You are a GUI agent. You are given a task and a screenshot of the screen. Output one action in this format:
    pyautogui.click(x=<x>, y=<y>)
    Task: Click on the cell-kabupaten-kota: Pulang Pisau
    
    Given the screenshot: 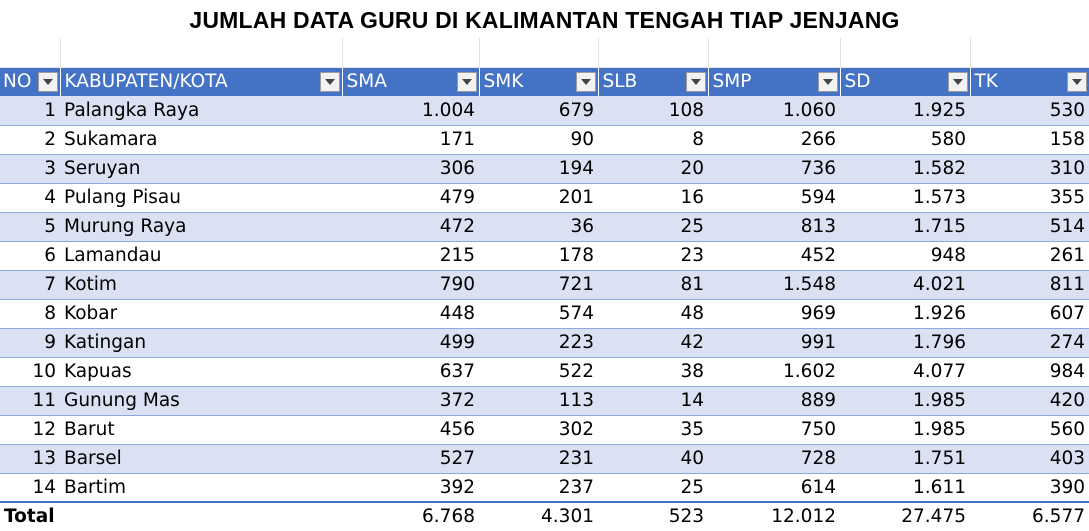 What is the action you would take?
    pyautogui.click(x=201, y=198)
    